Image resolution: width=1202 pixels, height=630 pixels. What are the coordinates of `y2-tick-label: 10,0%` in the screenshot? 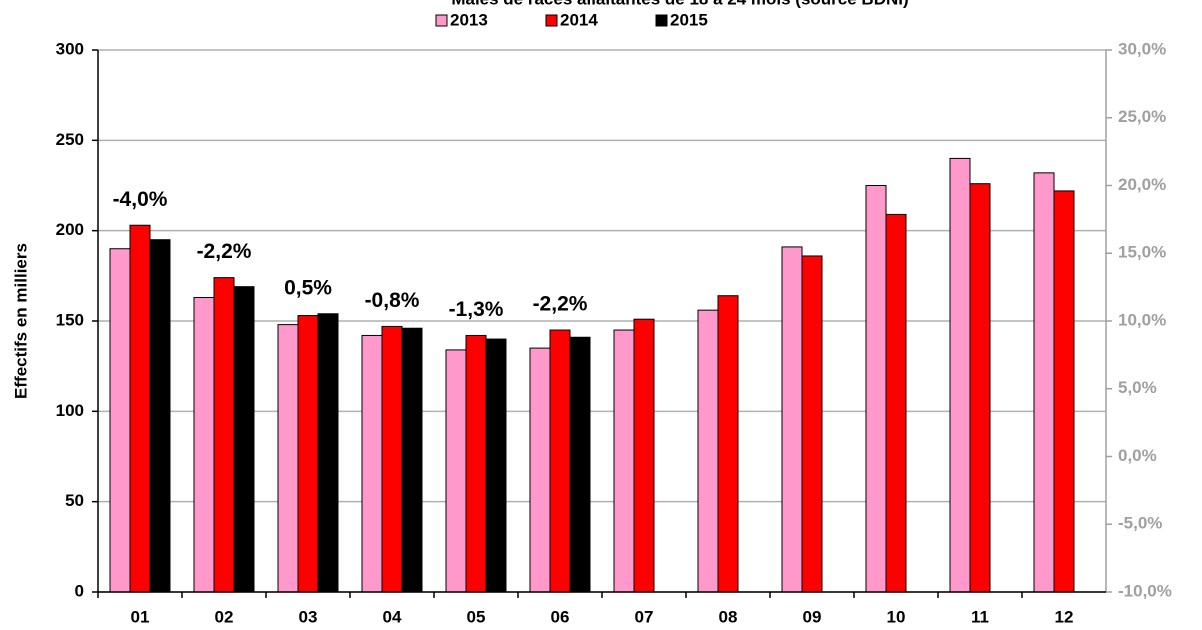 It's located at (1142, 319).